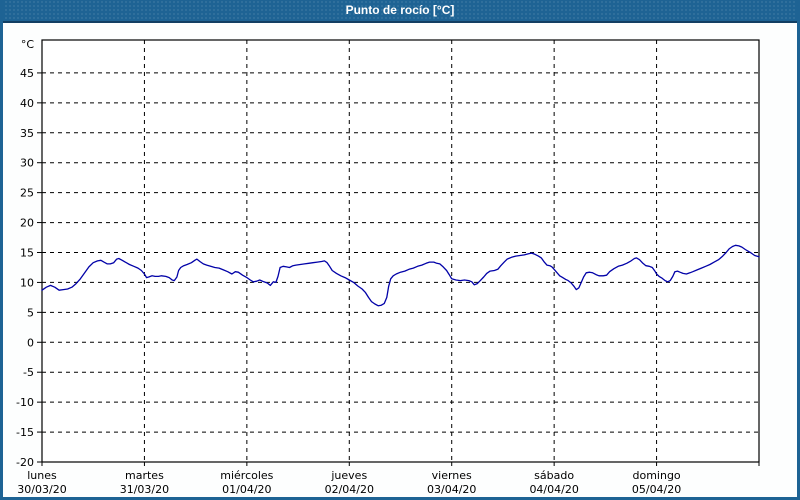 This screenshot has width=800, height=500. I want to click on y-tick-label: -10, so click(25, 402).